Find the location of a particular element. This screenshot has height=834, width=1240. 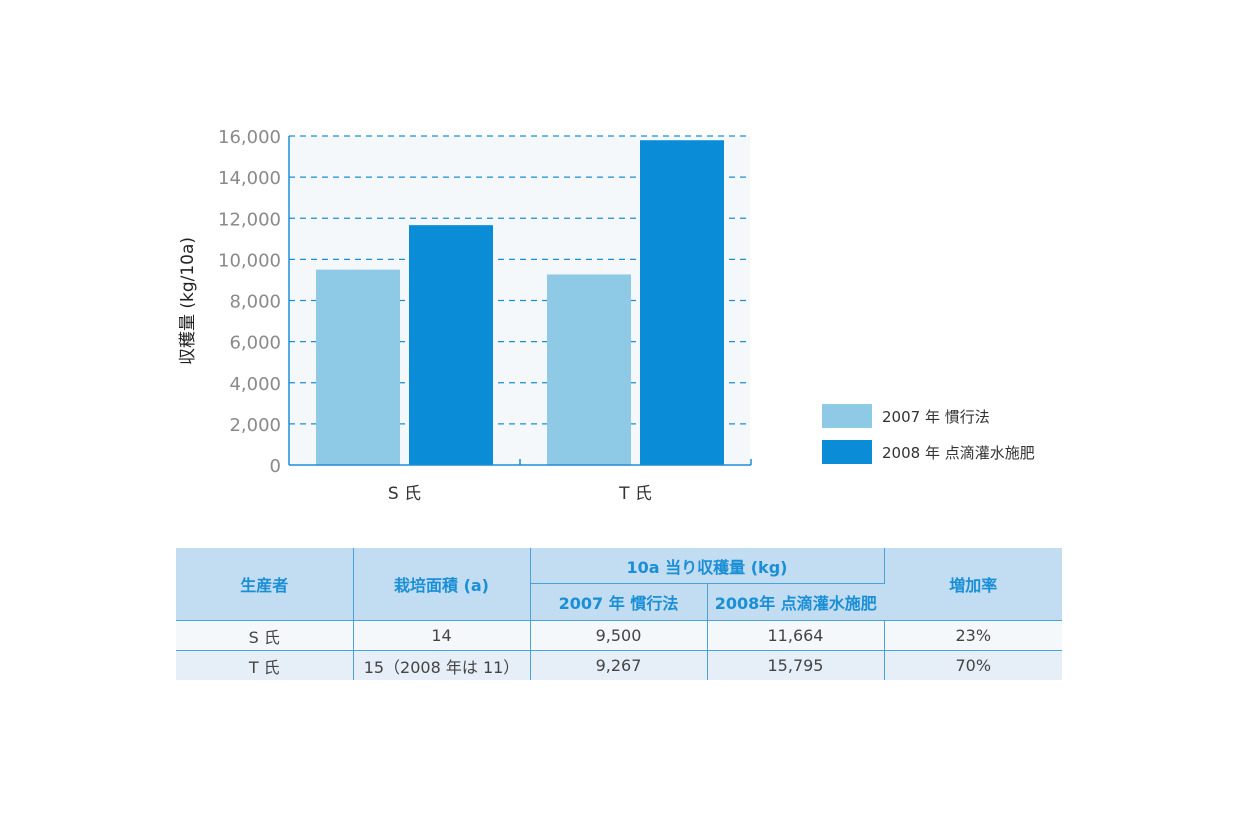

header-producer: 生産者 is located at coordinates (265, 584).